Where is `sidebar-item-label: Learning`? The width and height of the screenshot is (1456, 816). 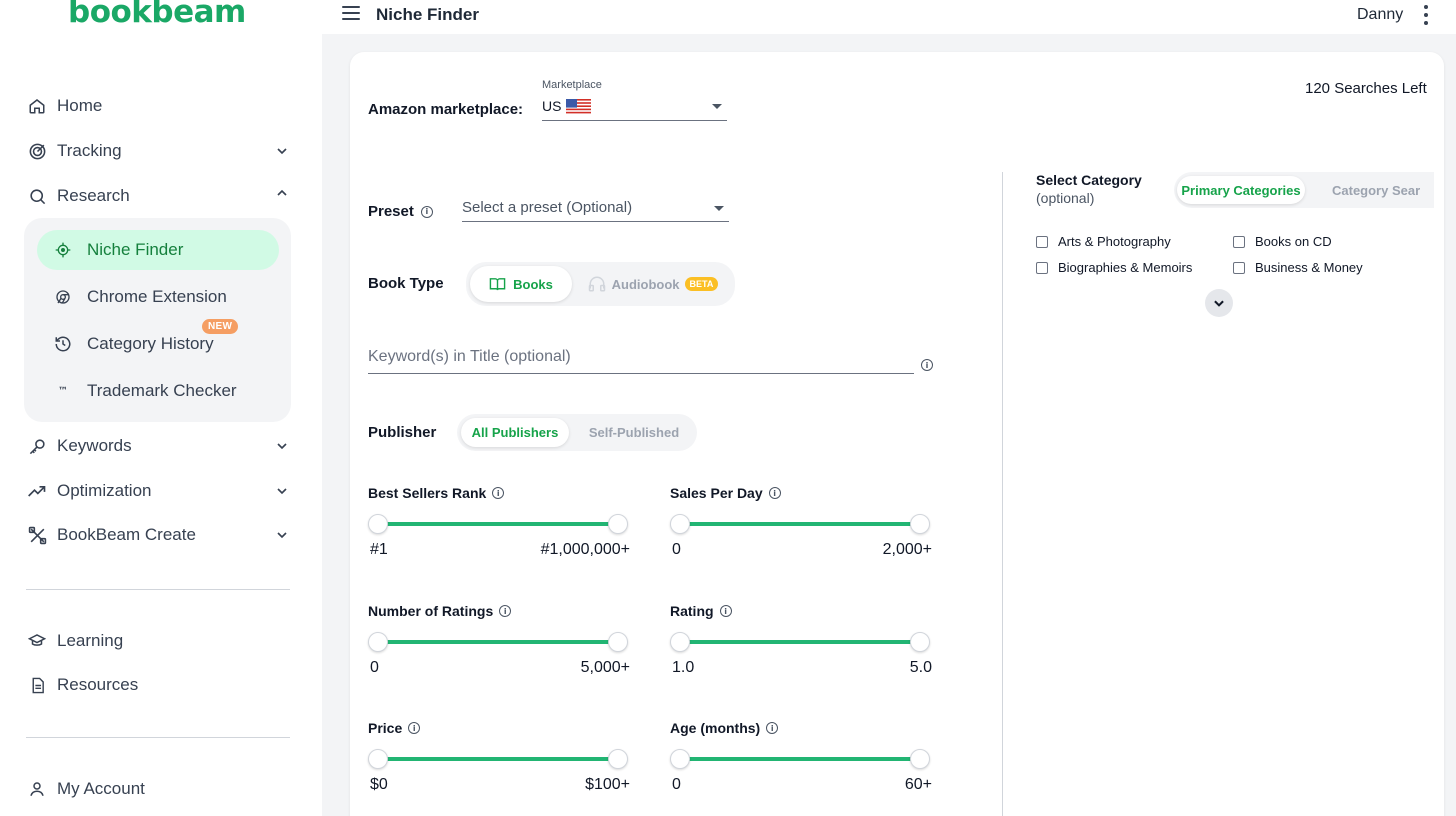
sidebar-item-label: Learning is located at coordinates (90, 640).